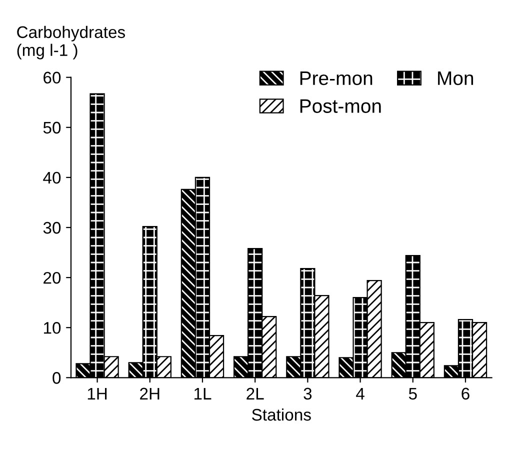 This screenshot has width=507, height=455. Describe the element at coordinates (412, 394) in the screenshot. I see `x-tick-label: 5` at that location.